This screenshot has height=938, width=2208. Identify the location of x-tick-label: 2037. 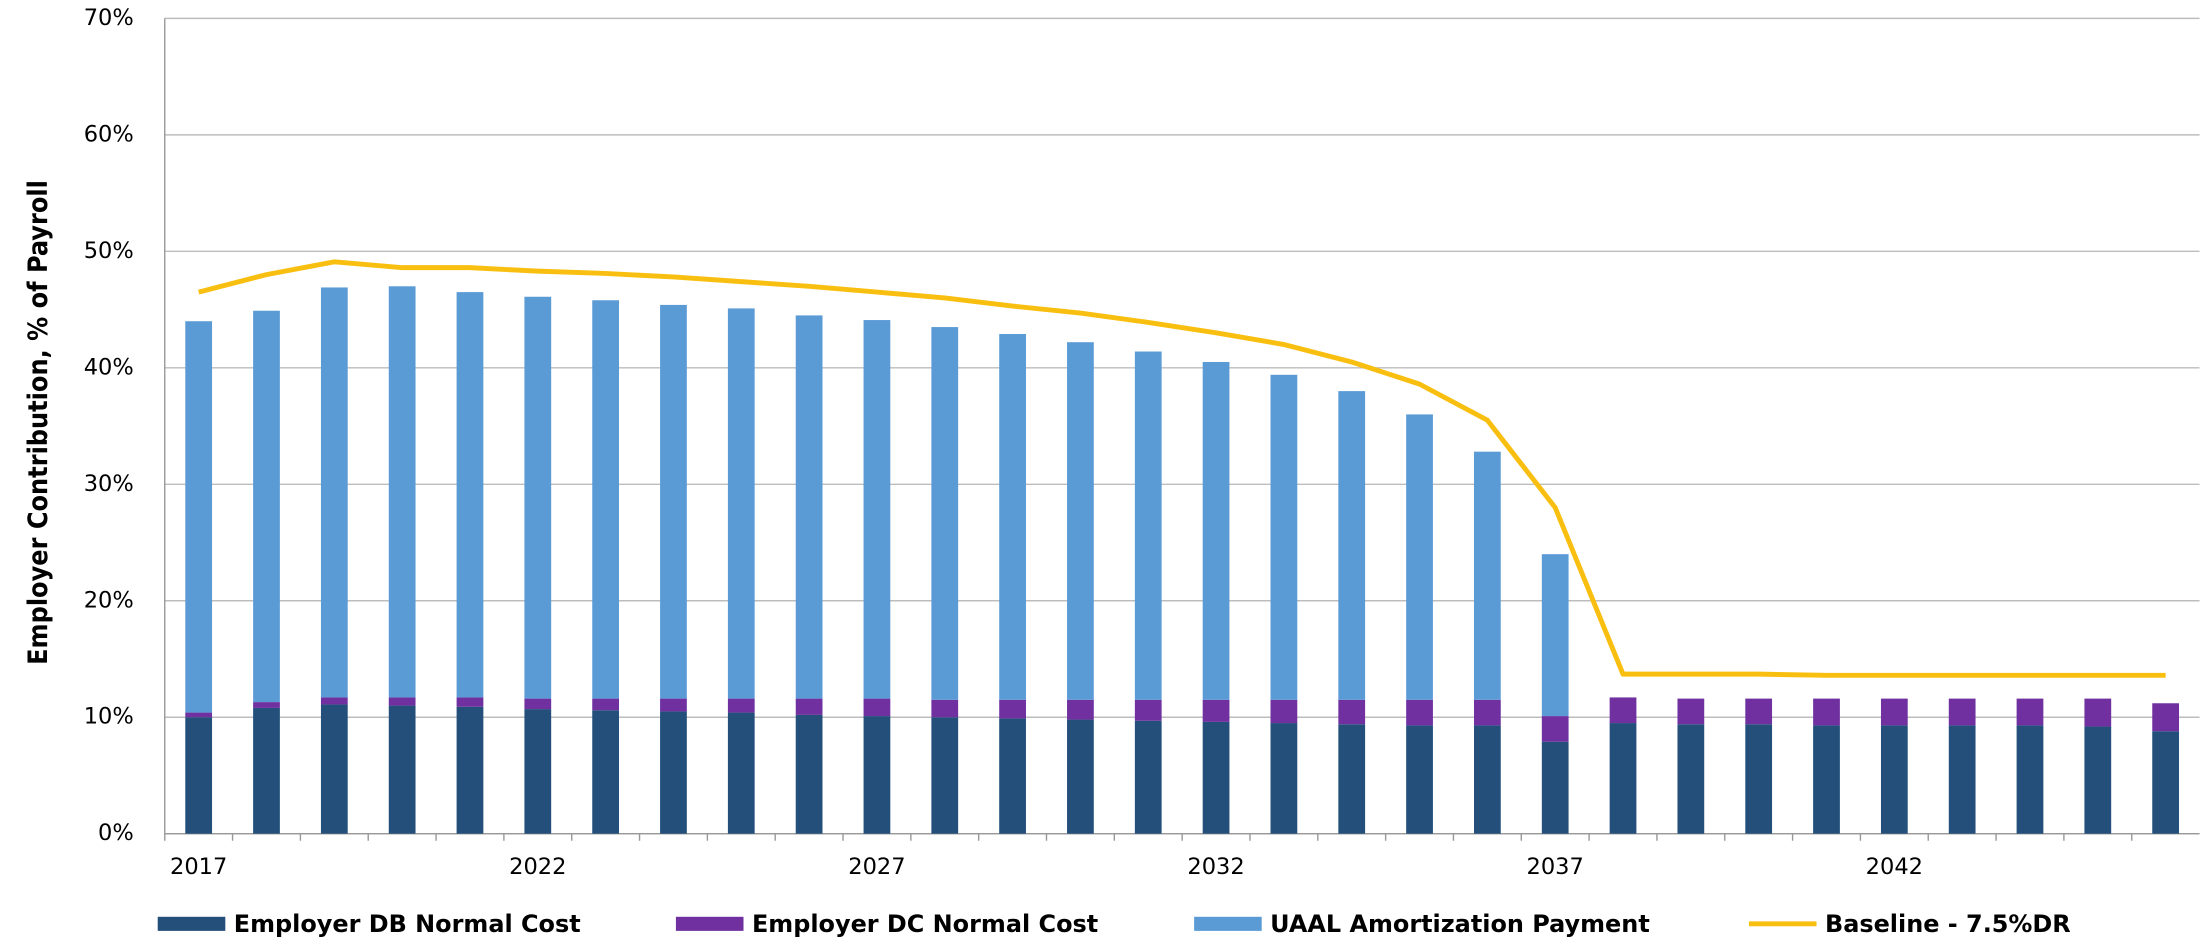
(1555, 867).